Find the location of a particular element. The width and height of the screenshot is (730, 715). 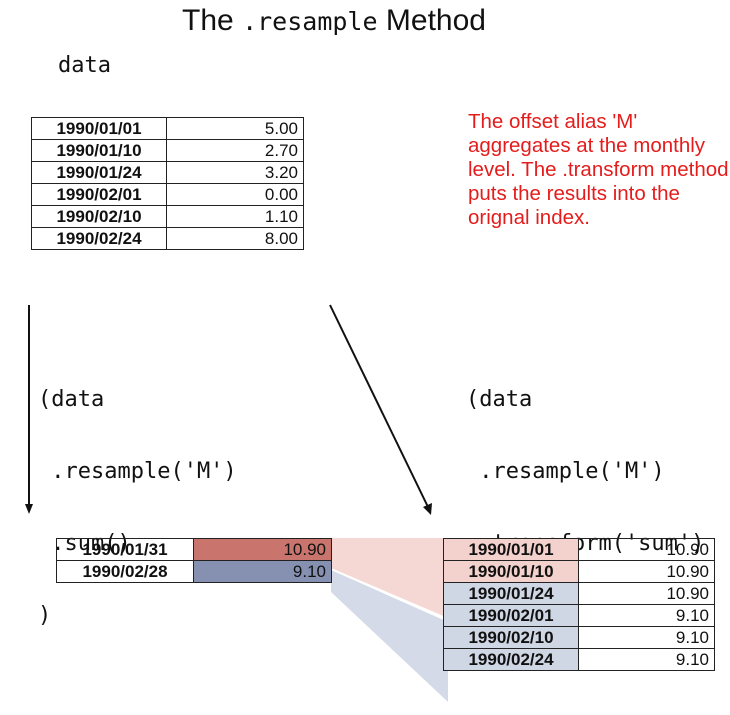

title-suffix: Method is located at coordinates (435, 20).